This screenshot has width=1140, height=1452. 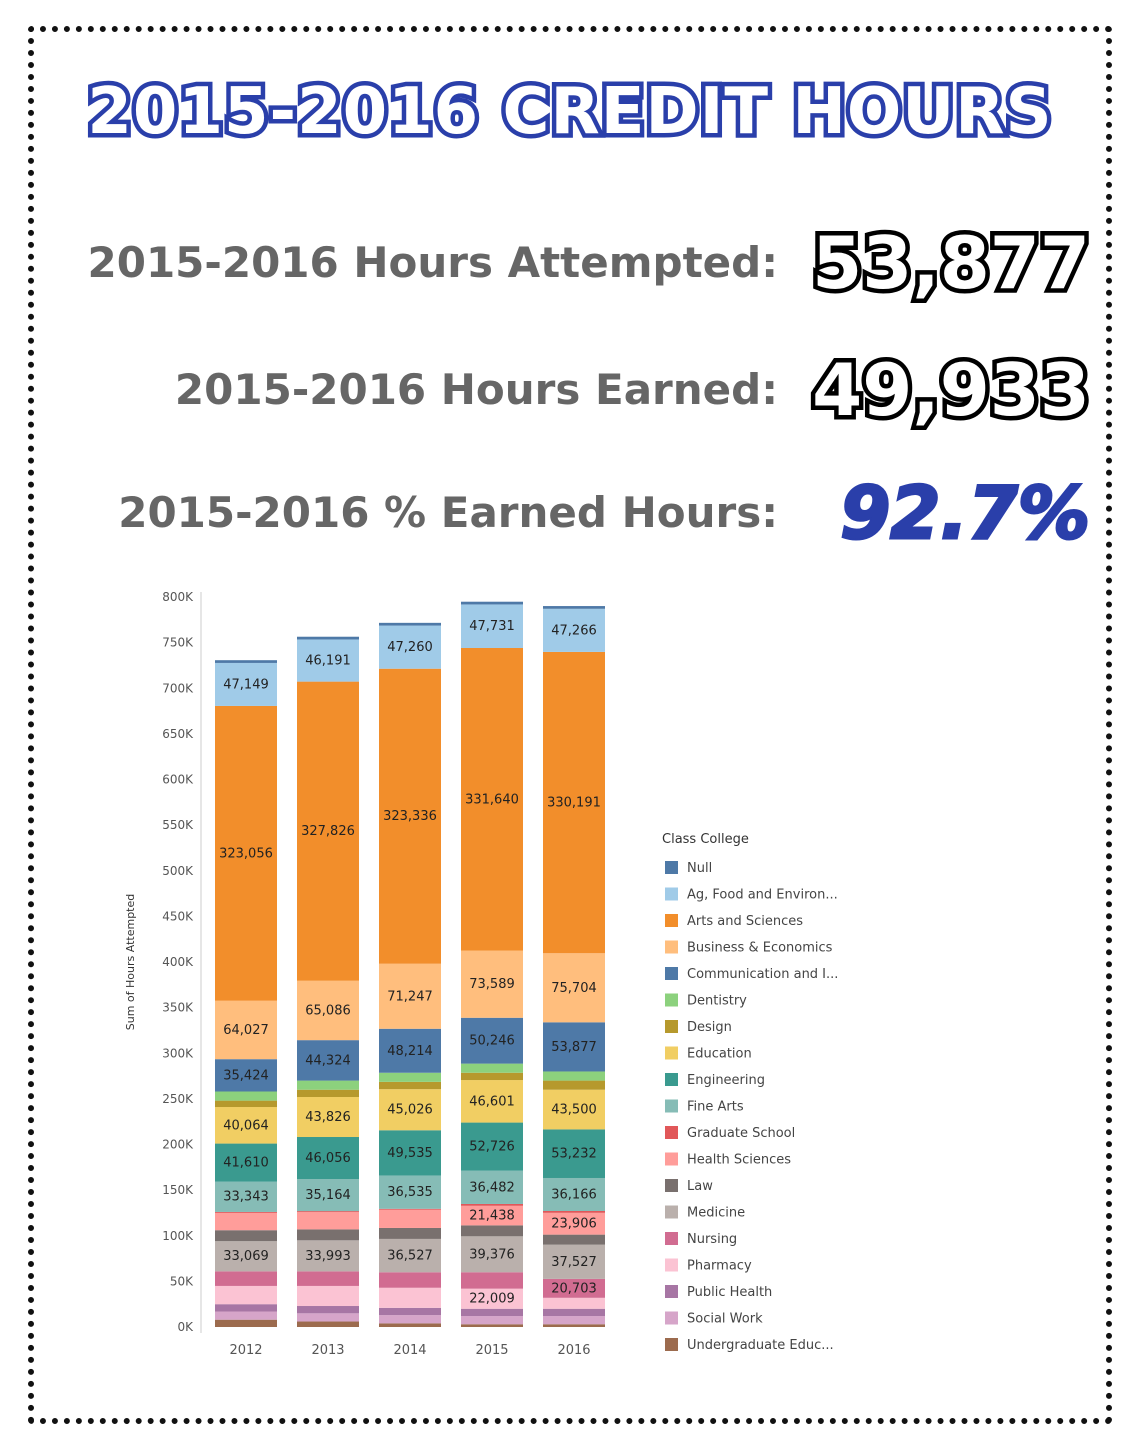 I want to click on bar-data-label: 47,266, so click(x=574, y=630).